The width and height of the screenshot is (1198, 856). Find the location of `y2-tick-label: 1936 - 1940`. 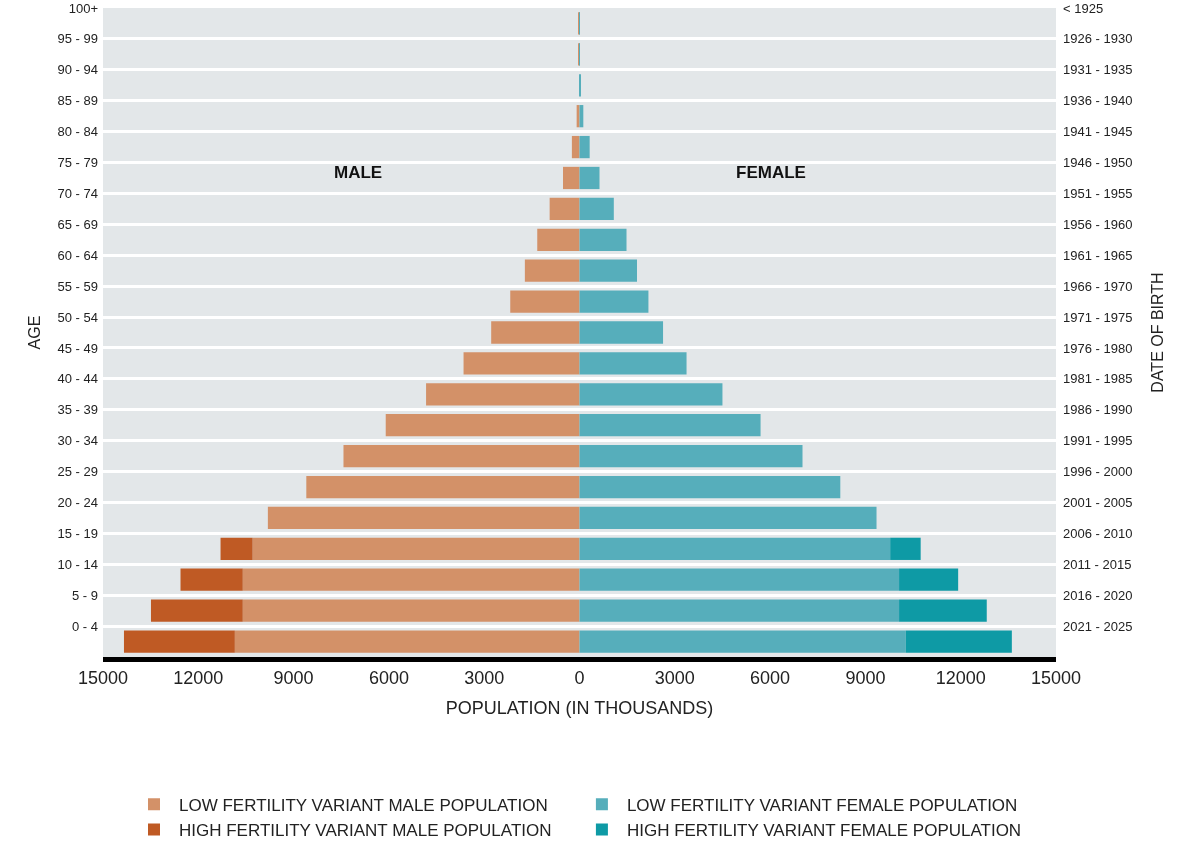

y2-tick-label: 1936 - 1940 is located at coordinates (1098, 101).